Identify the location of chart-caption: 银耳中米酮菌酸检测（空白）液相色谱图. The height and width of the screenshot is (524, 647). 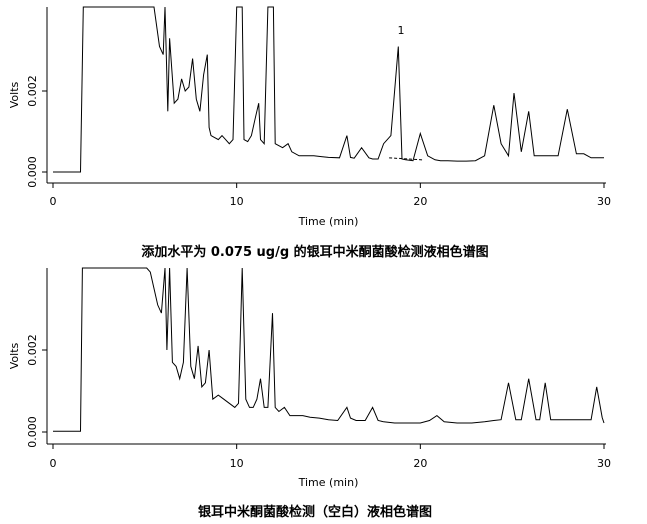
(315, 512).